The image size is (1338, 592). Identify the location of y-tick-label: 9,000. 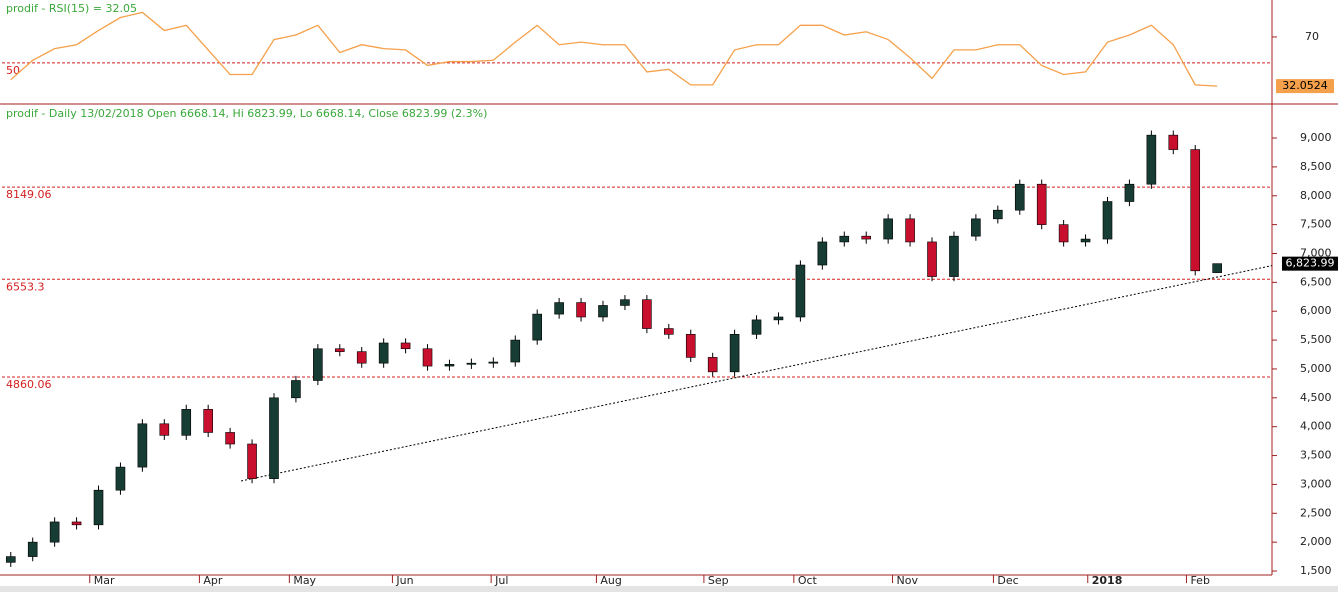
(1316, 137).